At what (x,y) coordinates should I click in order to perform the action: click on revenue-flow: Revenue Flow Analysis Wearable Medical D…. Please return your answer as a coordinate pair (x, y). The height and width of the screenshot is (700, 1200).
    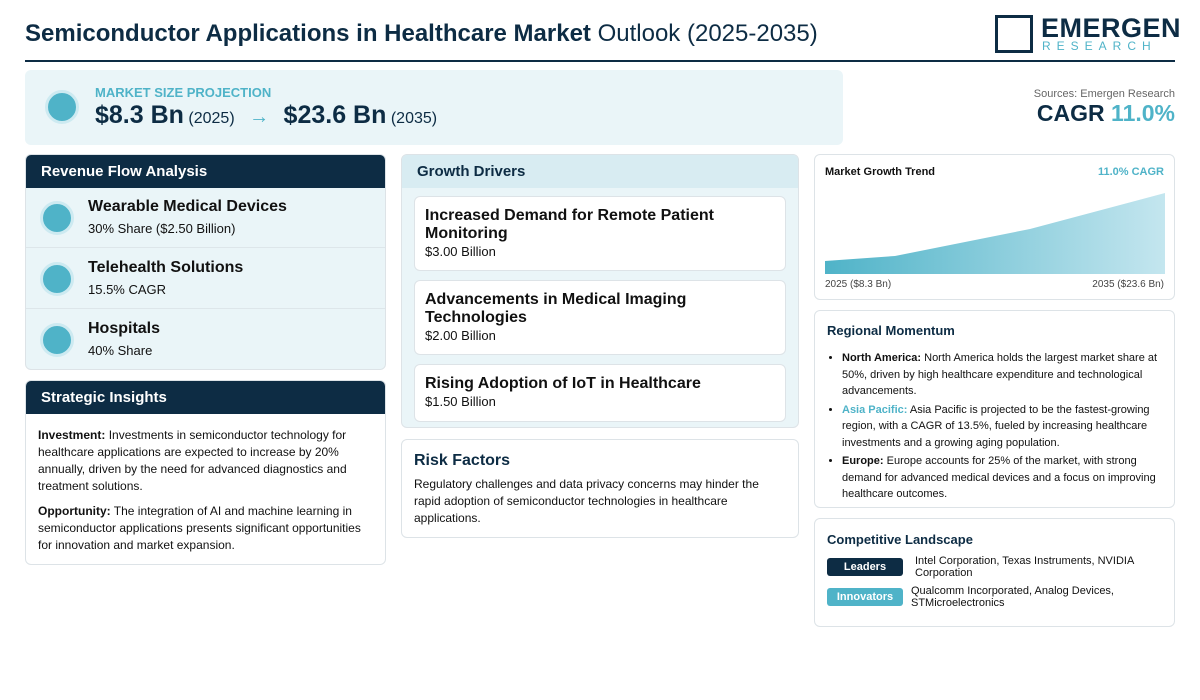
    Looking at the image, I should click on (205, 262).